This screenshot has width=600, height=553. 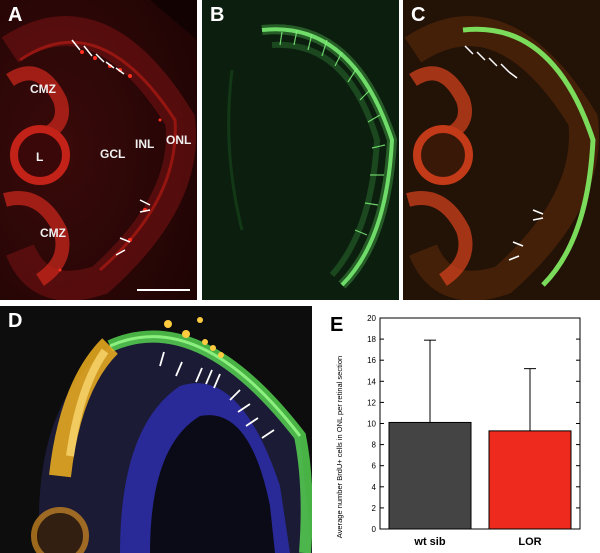 What do you see at coordinates (374, 508) in the screenshot?
I see `y-tick-label: 2` at bounding box center [374, 508].